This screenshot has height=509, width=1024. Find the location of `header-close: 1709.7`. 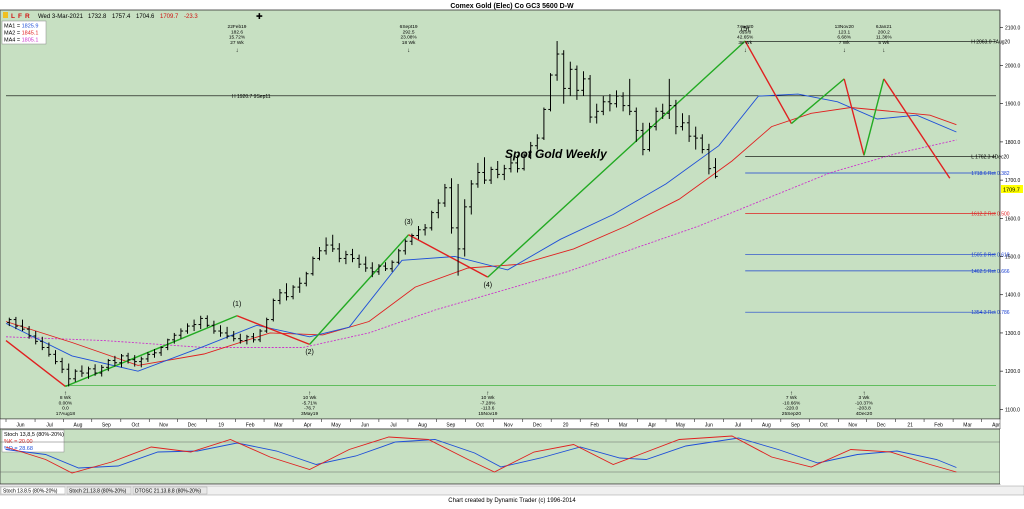

header-close: 1709.7 is located at coordinates (169, 17).